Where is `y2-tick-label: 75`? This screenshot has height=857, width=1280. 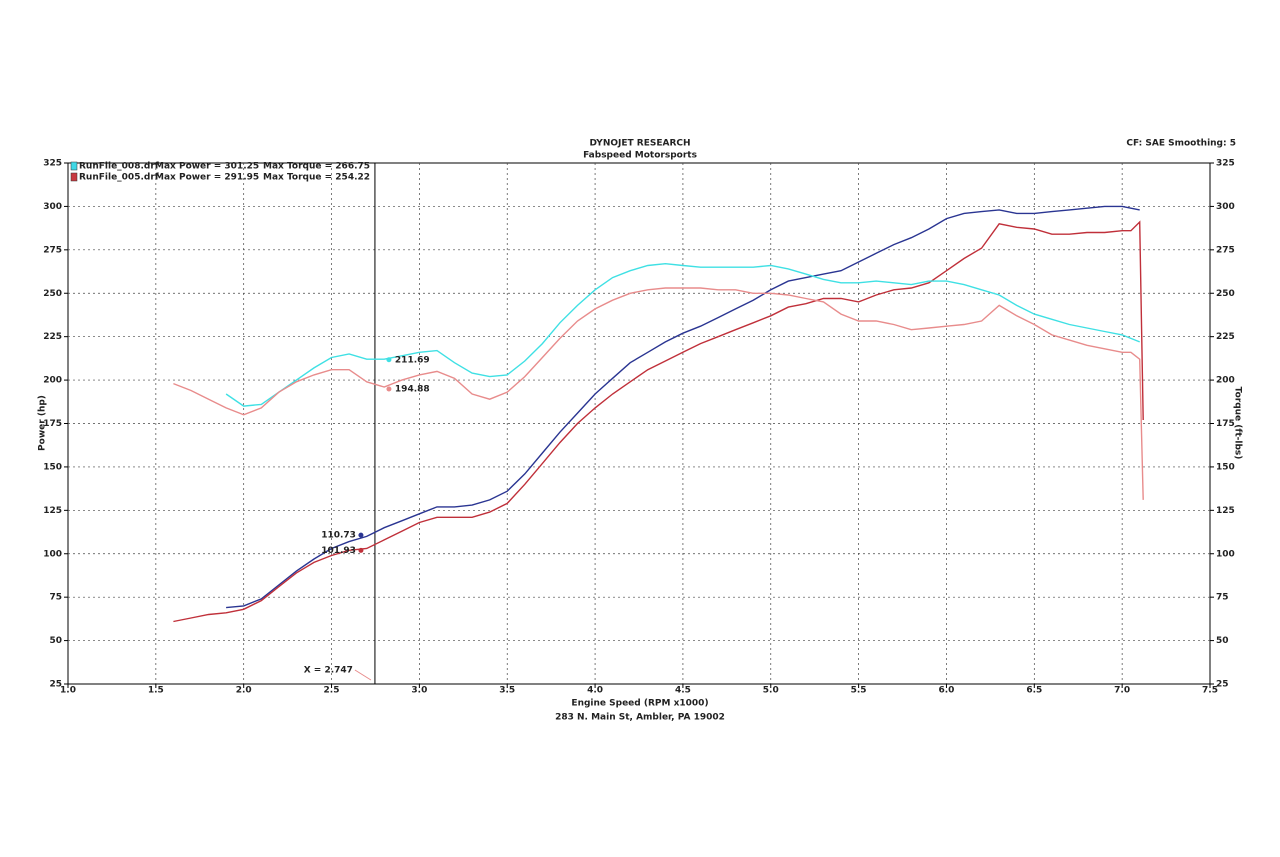
y2-tick-label: 75 is located at coordinates (1222, 598).